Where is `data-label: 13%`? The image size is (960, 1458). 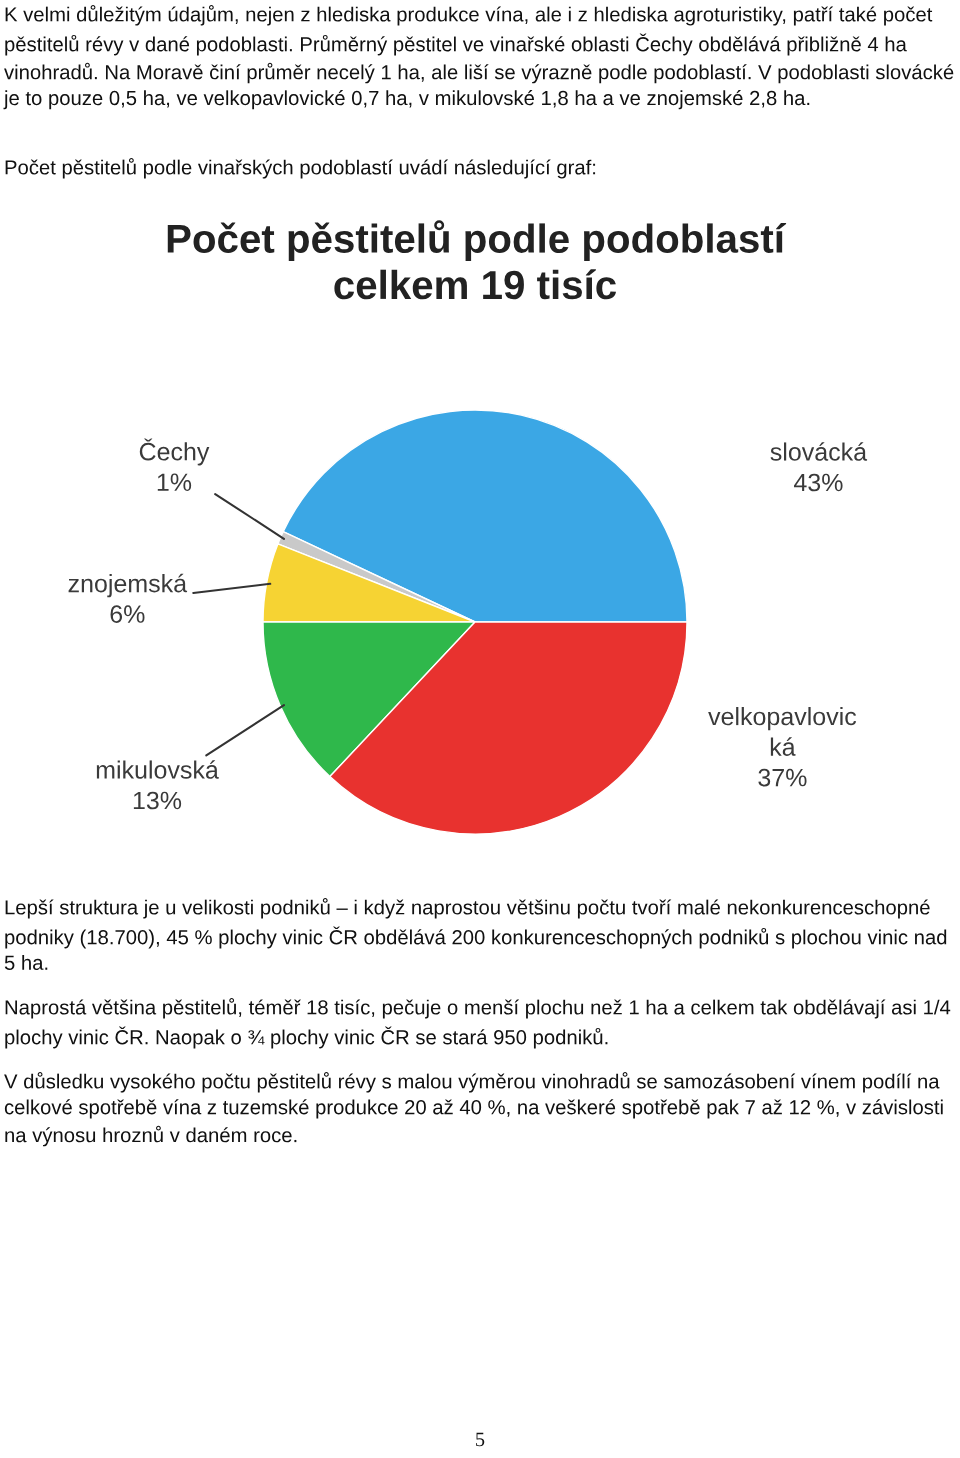 data-label: 13% is located at coordinates (157, 800).